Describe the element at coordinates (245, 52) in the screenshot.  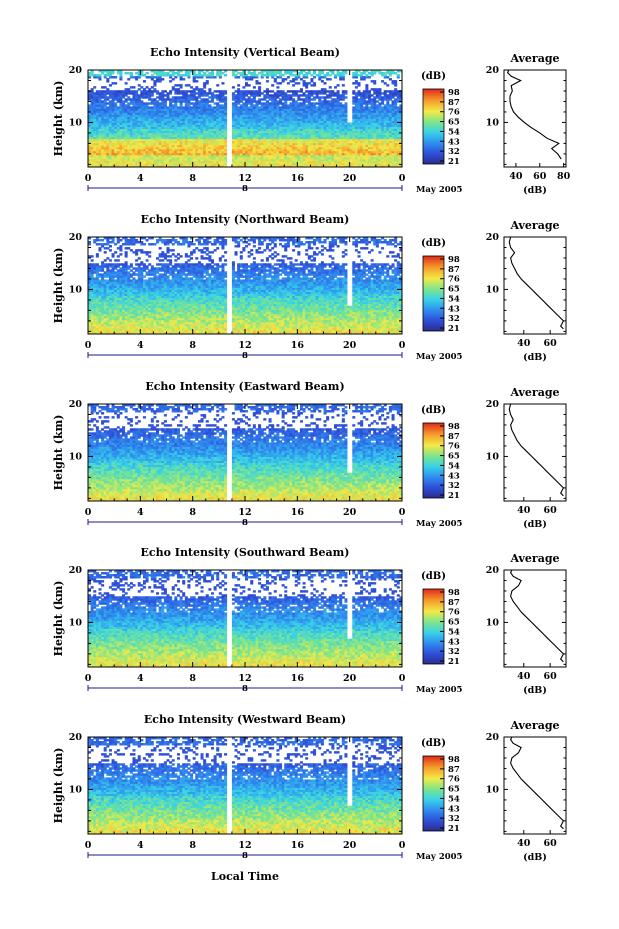
I see `panel-title: Echo Intensity (Vertical Beam)` at that location.